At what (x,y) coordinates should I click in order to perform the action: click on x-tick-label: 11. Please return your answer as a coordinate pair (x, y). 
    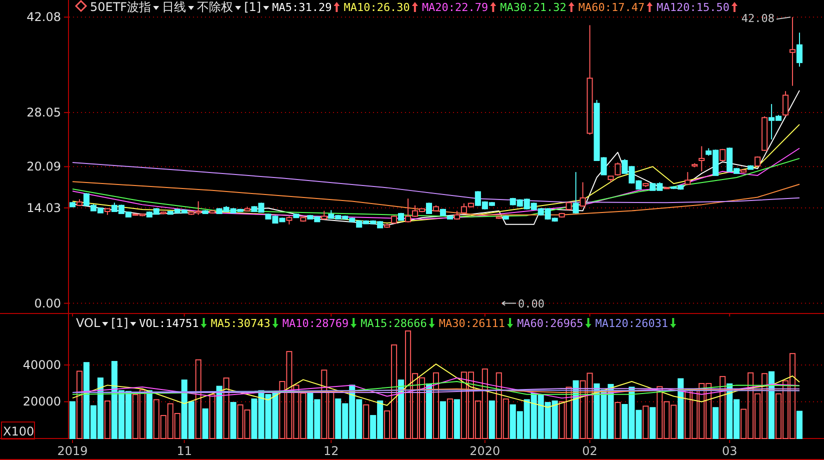
    Looking at the image, I should click on (184, 451).